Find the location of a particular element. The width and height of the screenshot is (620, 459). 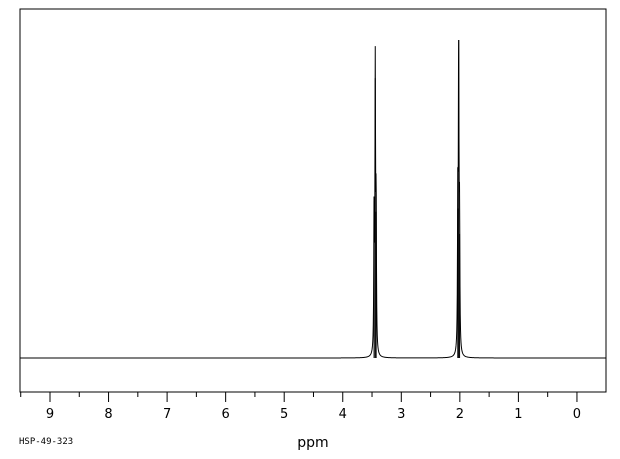

x-tick-label: 9 is located at coordinates (50, 414).